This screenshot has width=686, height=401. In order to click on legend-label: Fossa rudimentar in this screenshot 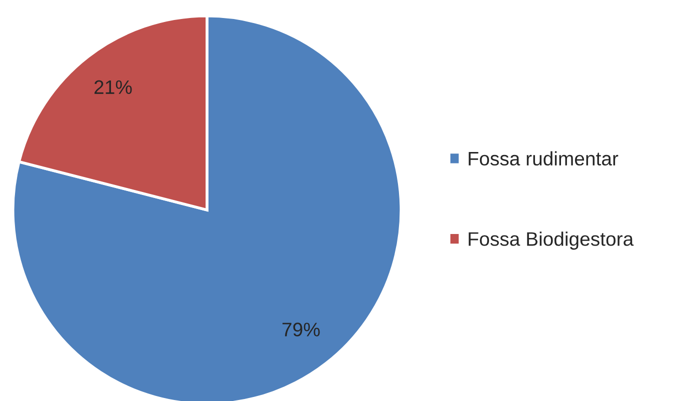, I will do `click(543, 158)`.